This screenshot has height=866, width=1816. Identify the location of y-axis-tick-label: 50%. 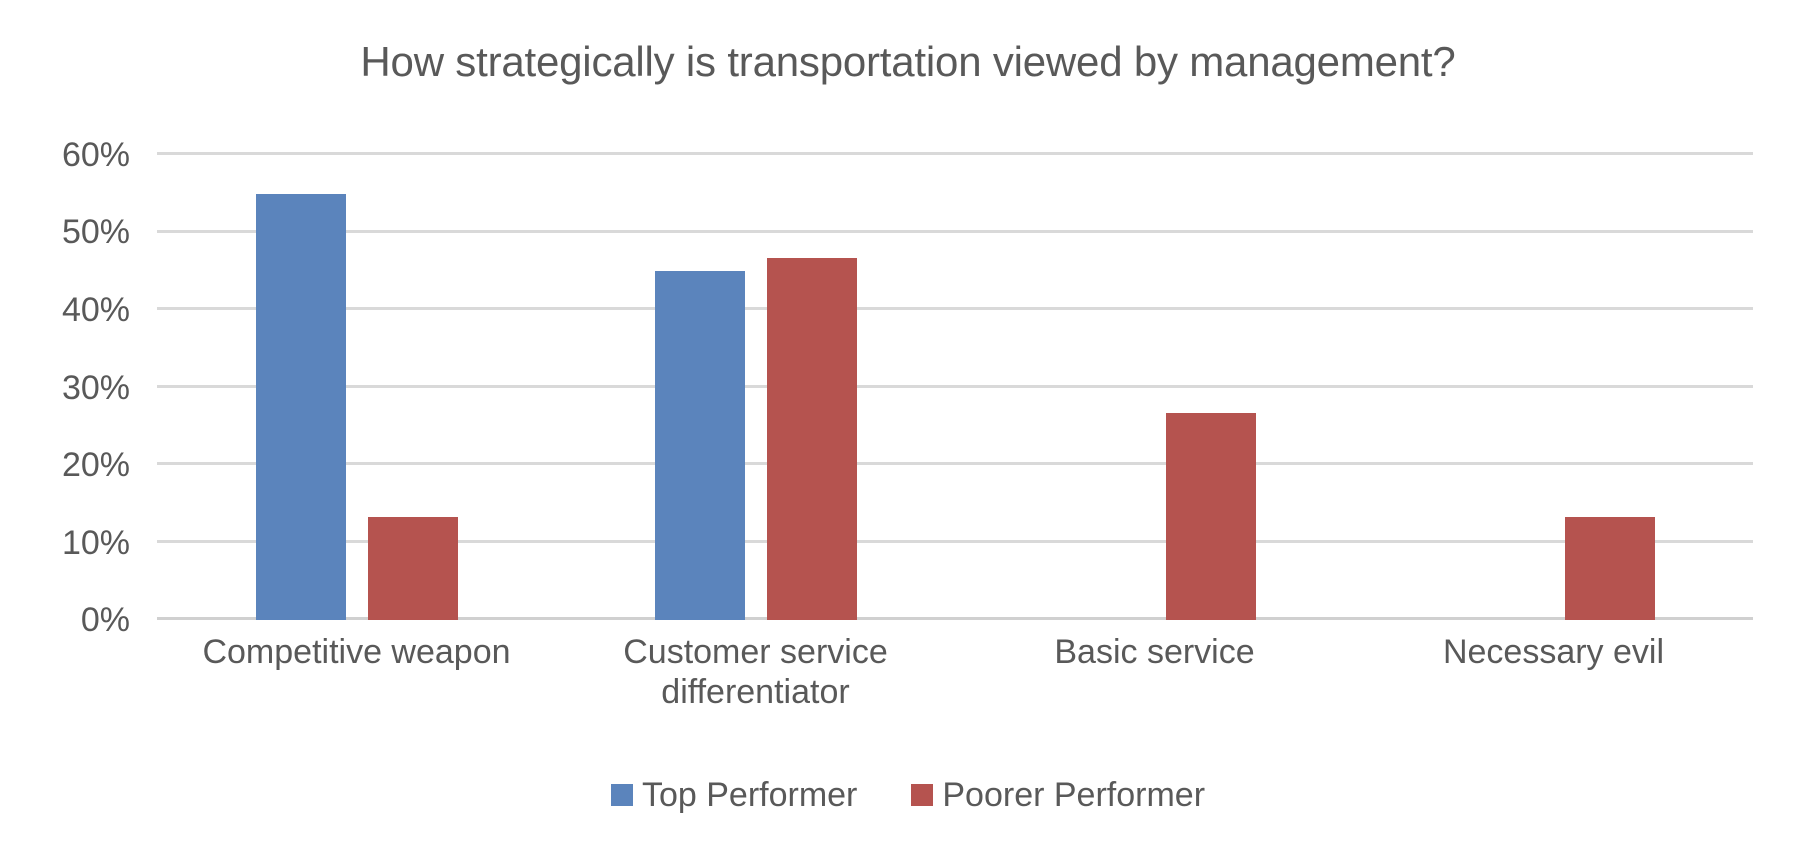
(95, 232).